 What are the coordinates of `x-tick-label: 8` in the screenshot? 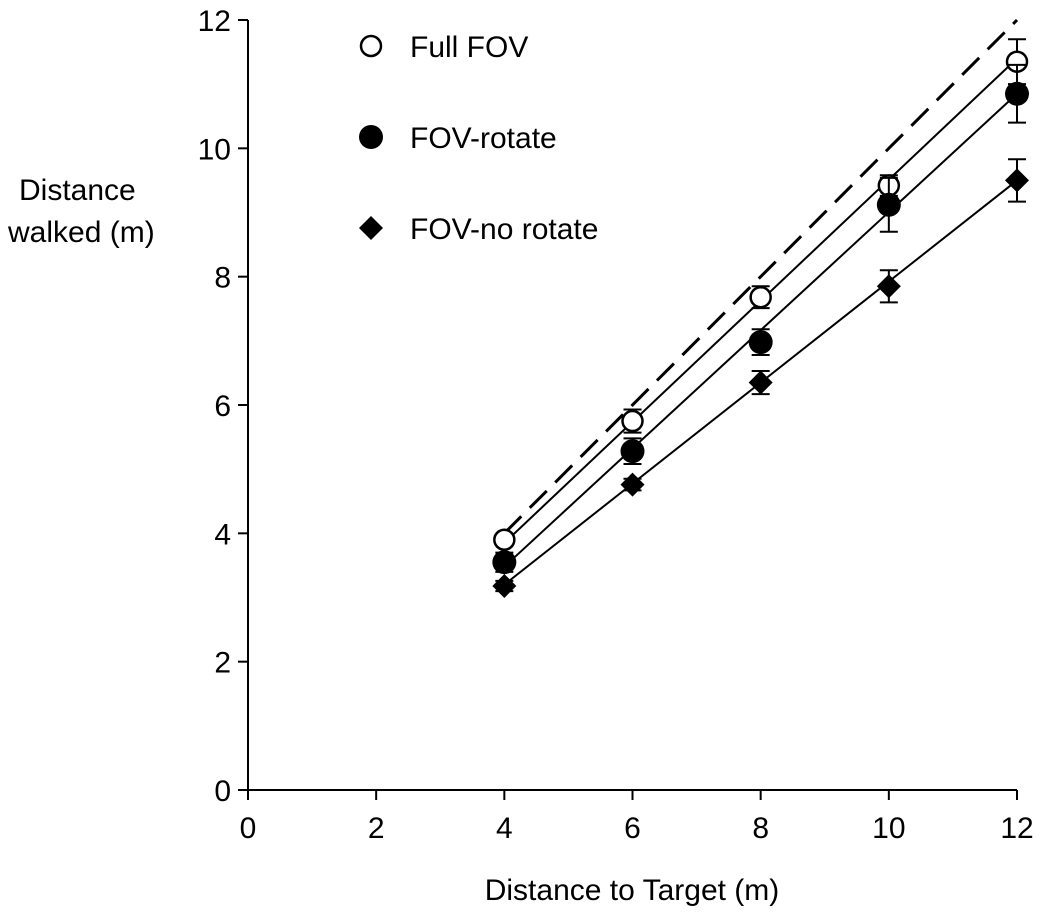 It's located at (760, 828).